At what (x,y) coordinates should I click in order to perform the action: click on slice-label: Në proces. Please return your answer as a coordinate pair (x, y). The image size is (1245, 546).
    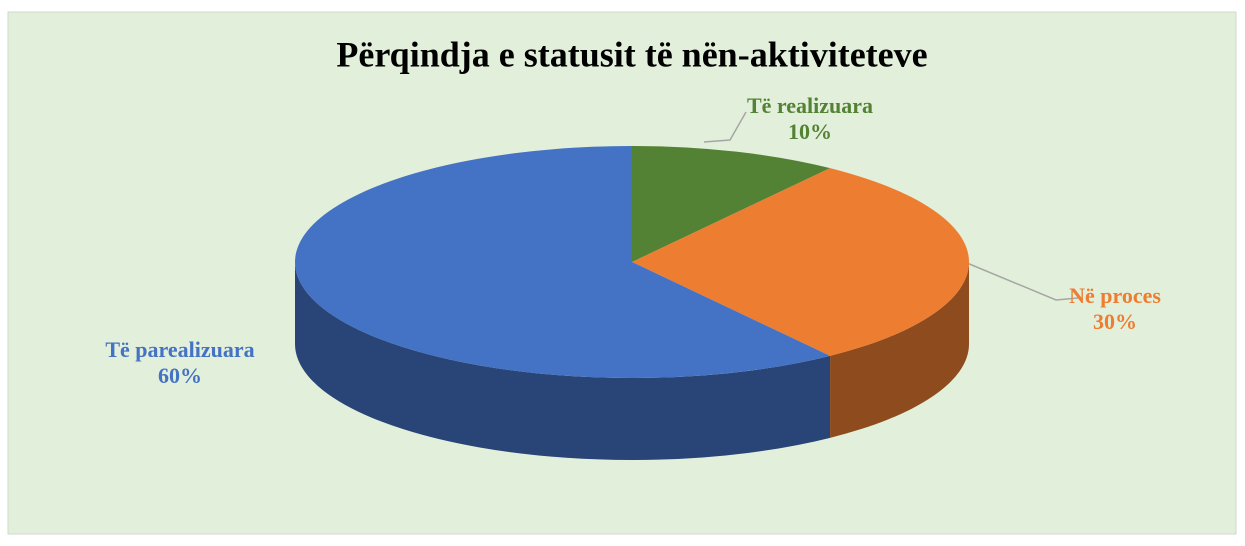
    Looking at the image, I should click on (1115, 295).